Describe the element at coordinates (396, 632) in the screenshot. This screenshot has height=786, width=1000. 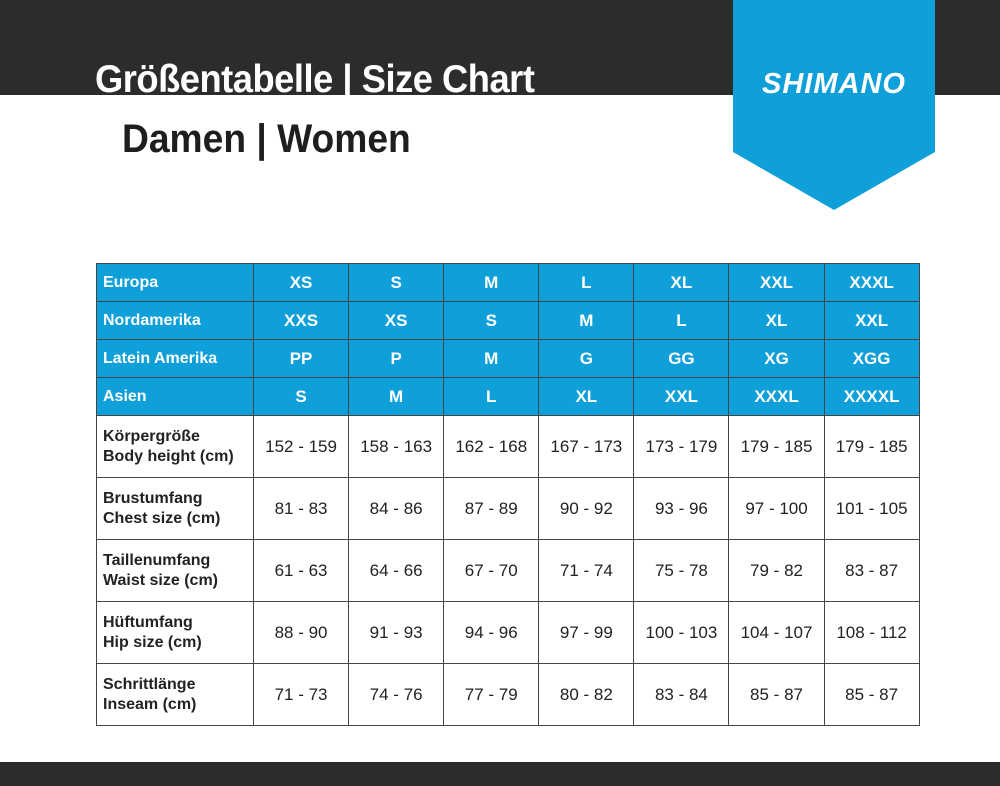
I see `measure-cell: 91 - 93` at that location.